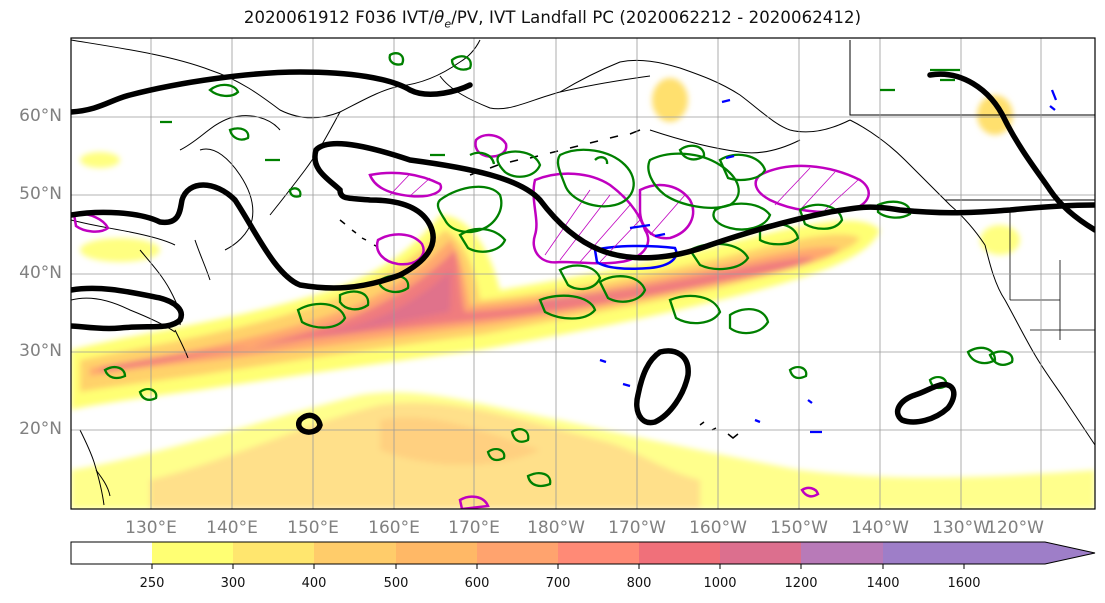  Describe the element at coordinates (718, 528) in the screenshot. I see `lon-label-160w: 160°W` at that location.